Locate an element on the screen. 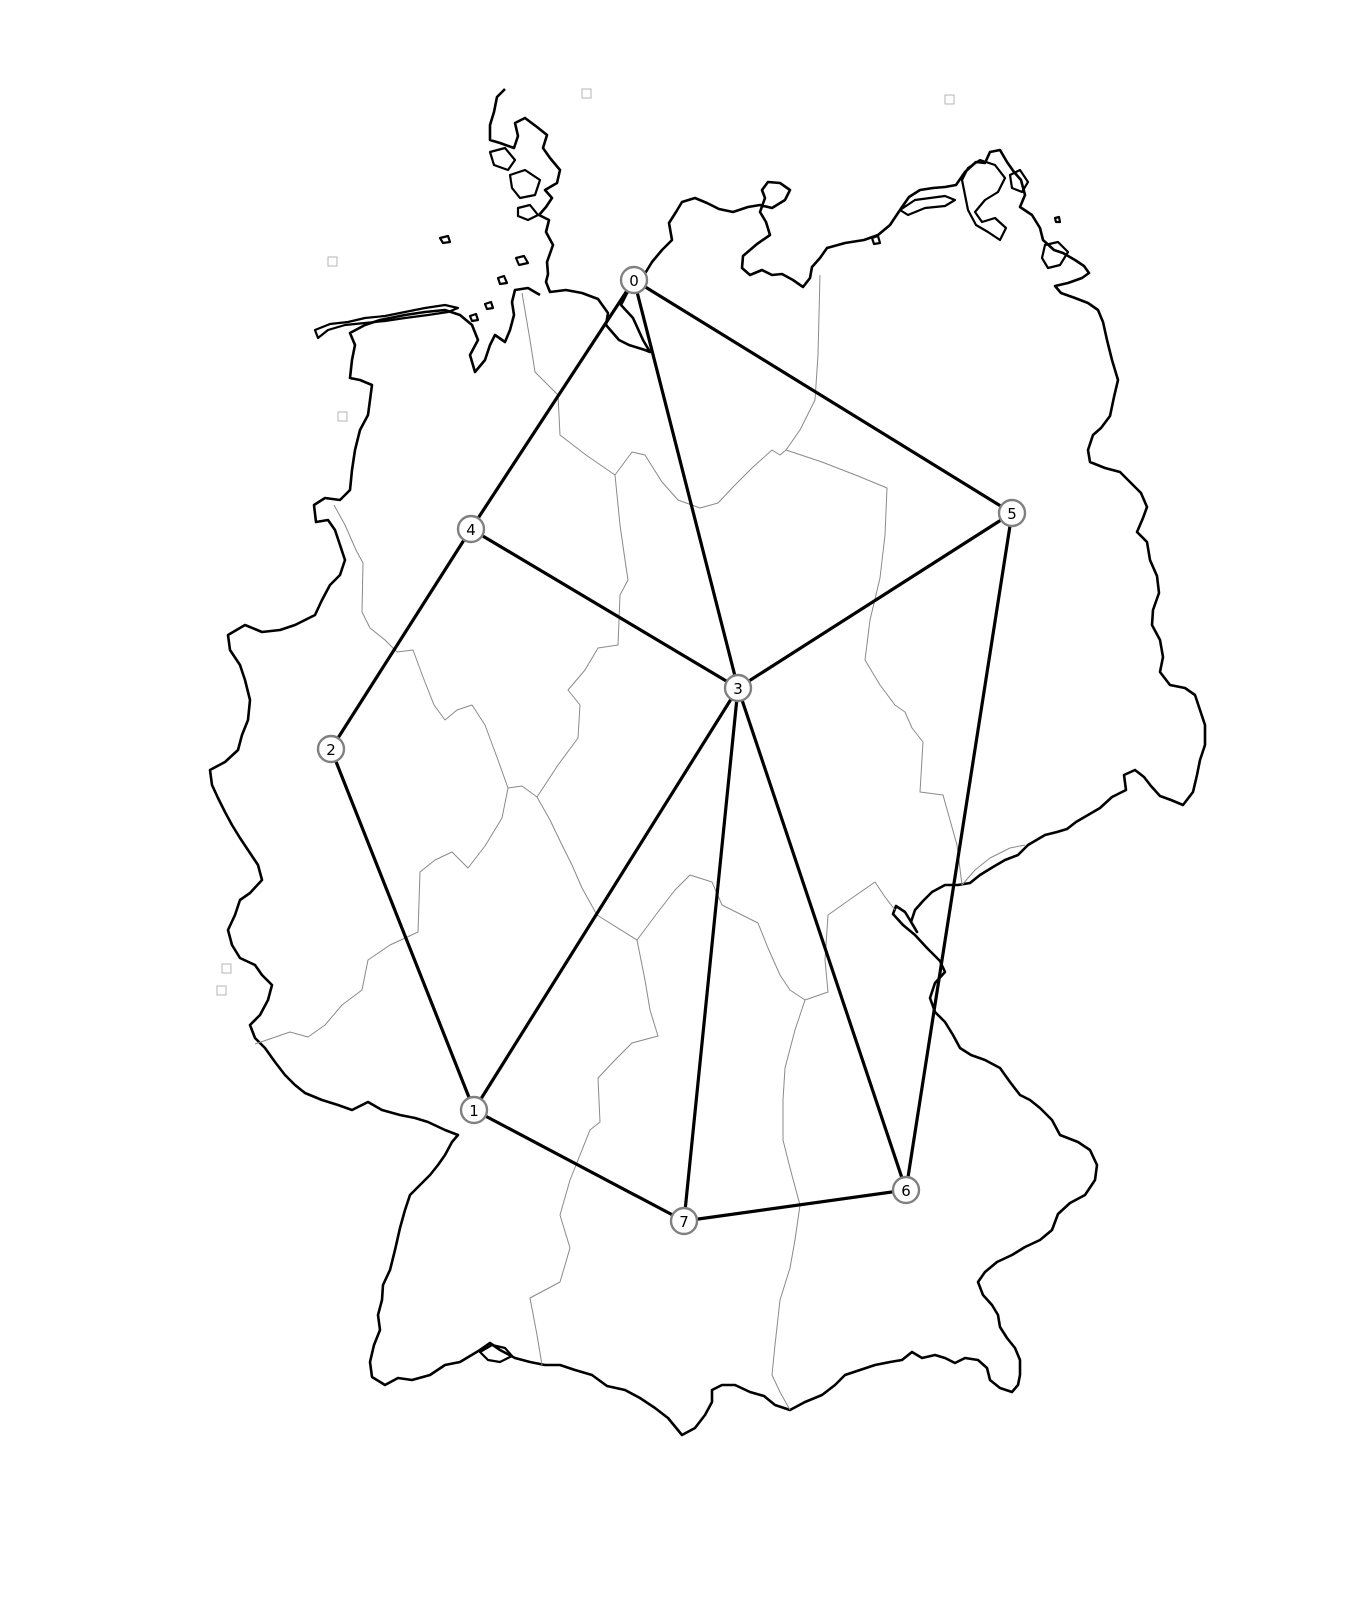  graph-node-7: 7 is located at coordinates (684, 1221).